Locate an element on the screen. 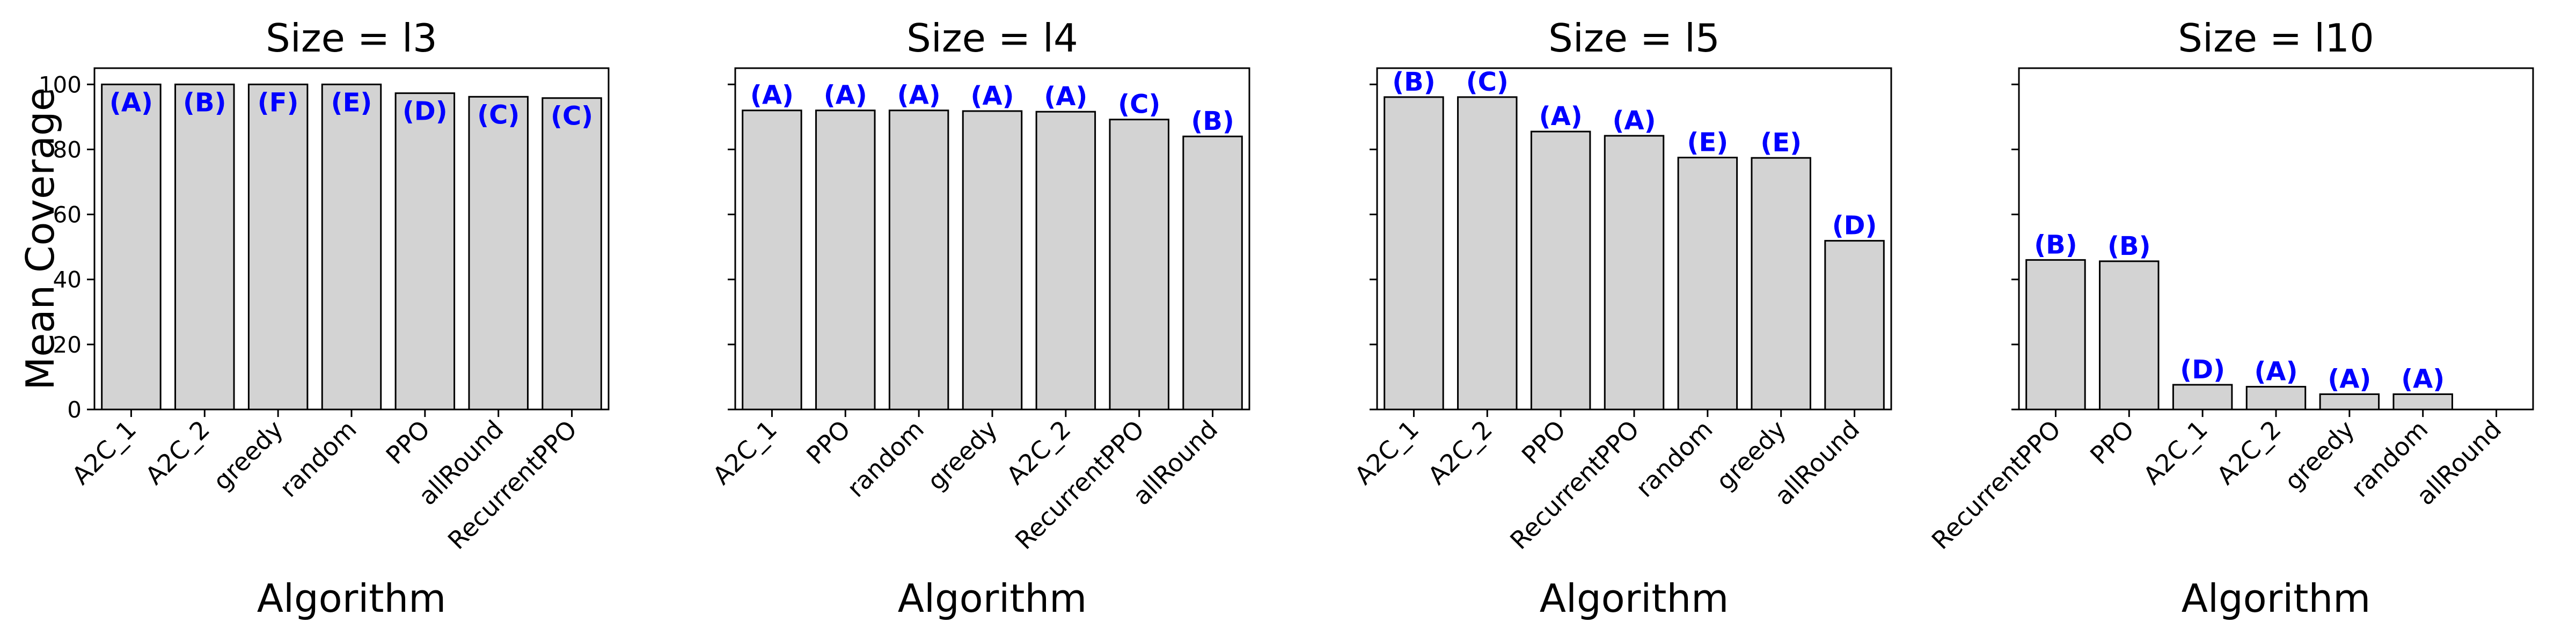  panel-title: Size = l3 is located at coordinates (351, 38).